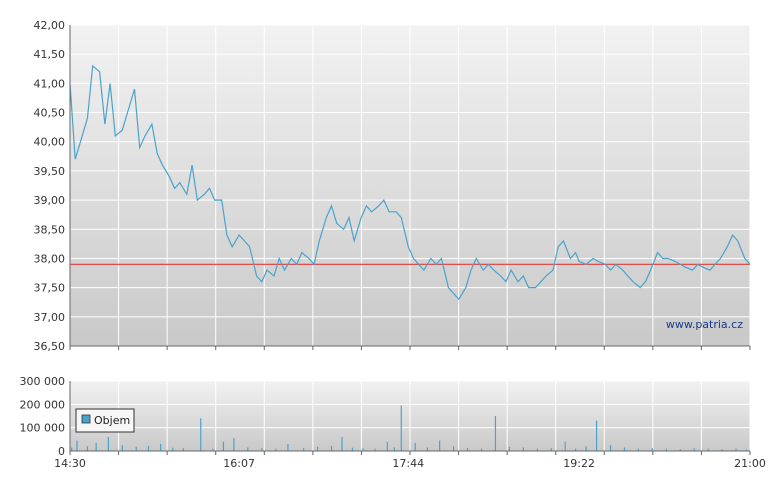  I want to click on volume-bars, so click(409, 428).